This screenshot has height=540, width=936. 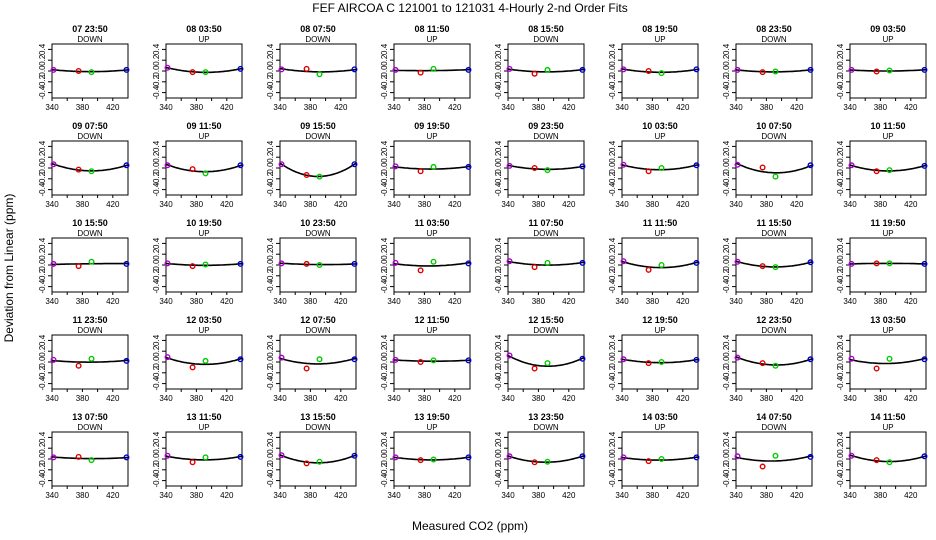 What do you see at coordinates (545, 223) in the screenshot?
I see `panel-time-label: 11 07:50` at bounding box center [545, 223].